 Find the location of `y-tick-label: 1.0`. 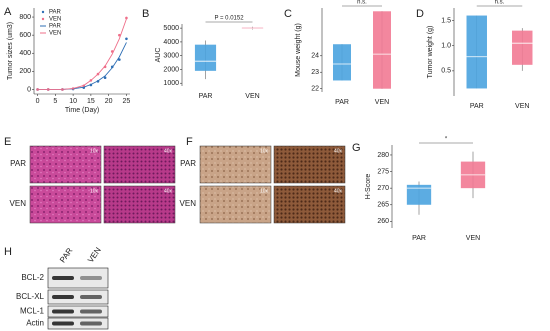

y-tick-label: 1.0 is located at coordinates (446, 46).